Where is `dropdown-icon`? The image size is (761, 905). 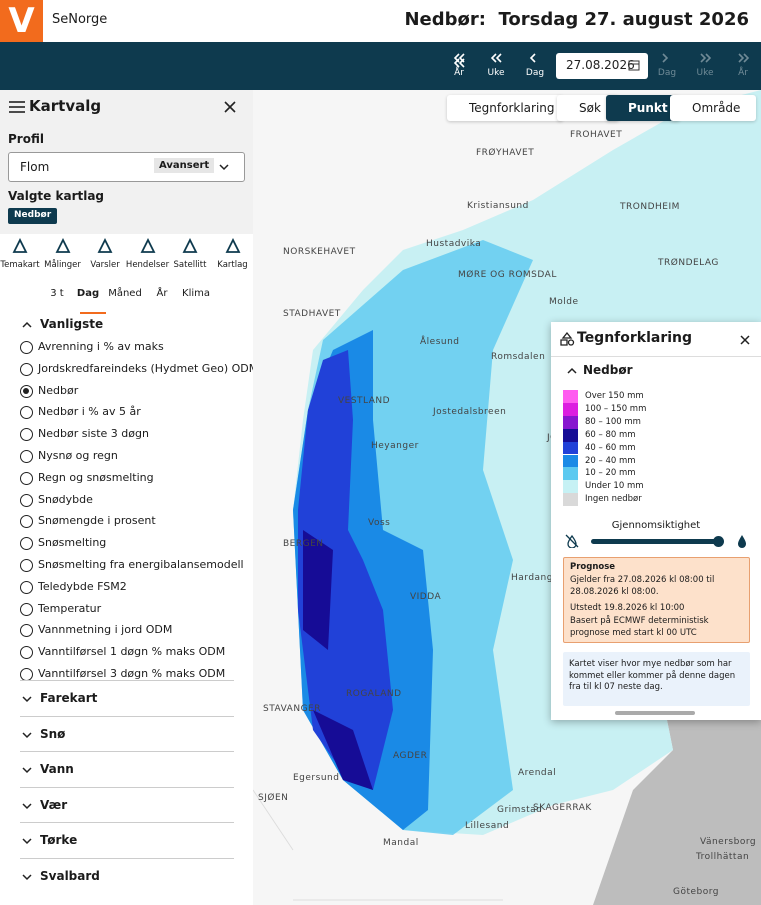 dropdown-icon is located at coordinates (224, 167).